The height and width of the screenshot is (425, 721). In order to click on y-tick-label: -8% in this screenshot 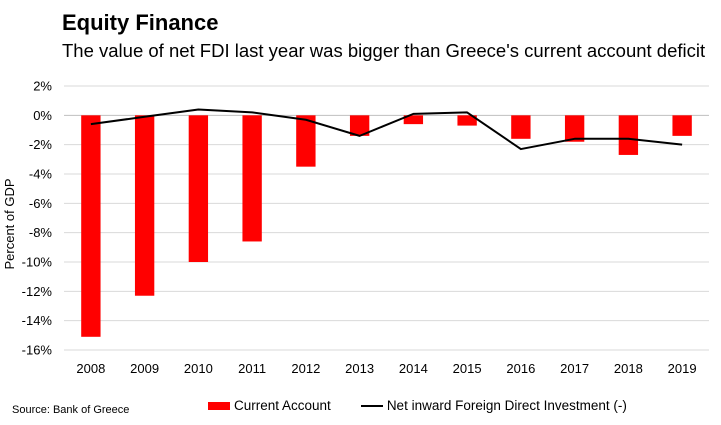, I will do `click(41, 232)`.